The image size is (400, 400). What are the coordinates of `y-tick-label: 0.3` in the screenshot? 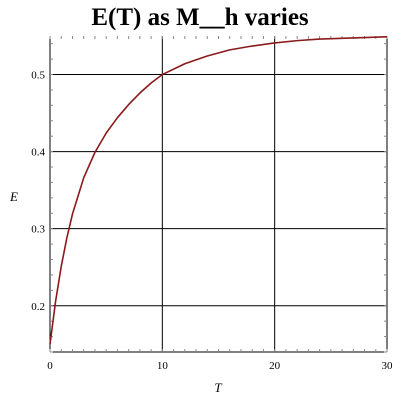 It's located at (38, 230).